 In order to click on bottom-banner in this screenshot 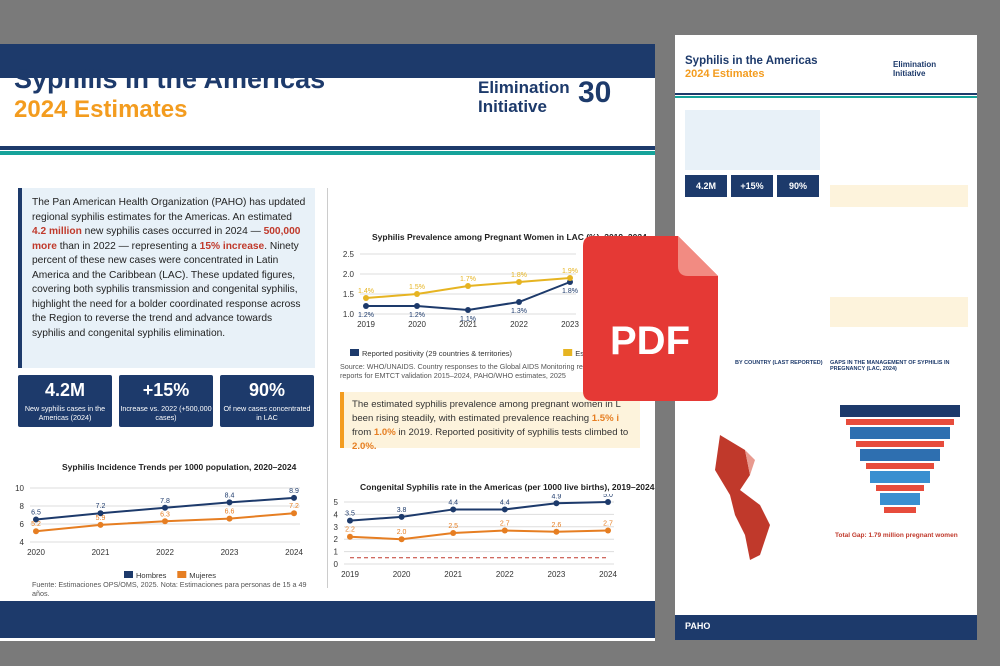, I will do `click(327, 619)`.